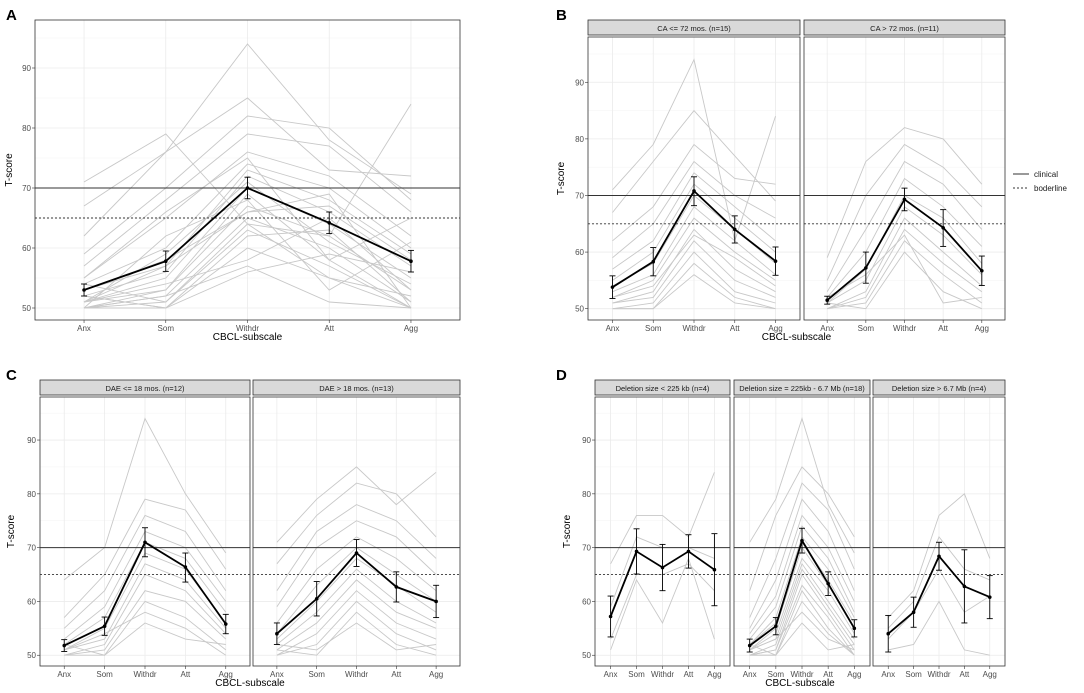  What do you see at coordinates (11, 531) in the screenshot?
I see `y-axis-title: T-score` at bounding box center [11, 531].